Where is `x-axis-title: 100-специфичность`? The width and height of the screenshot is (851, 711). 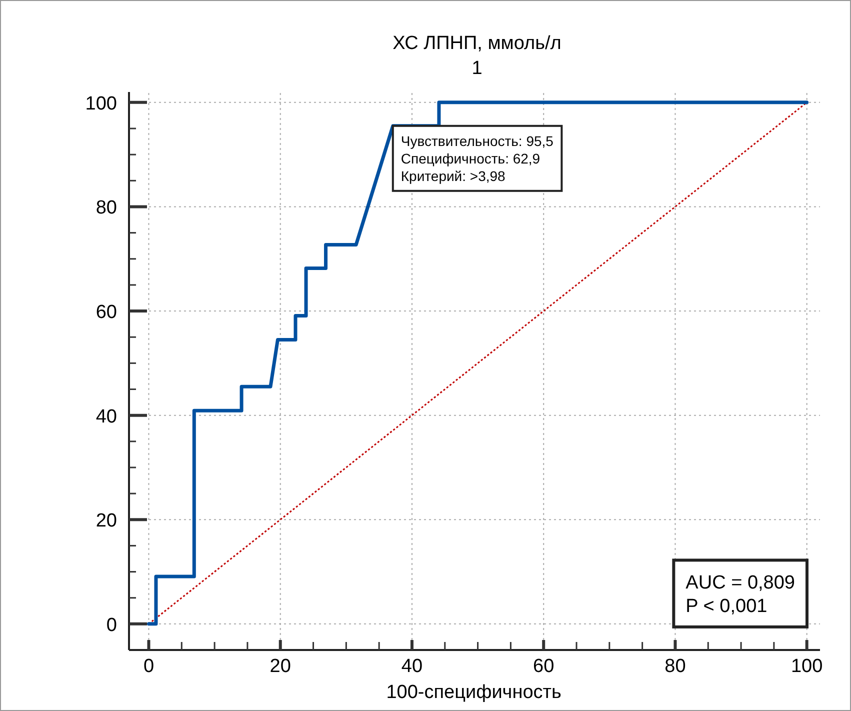 x-axis-title: 100-специфичность is located at coordinates (474, 692).